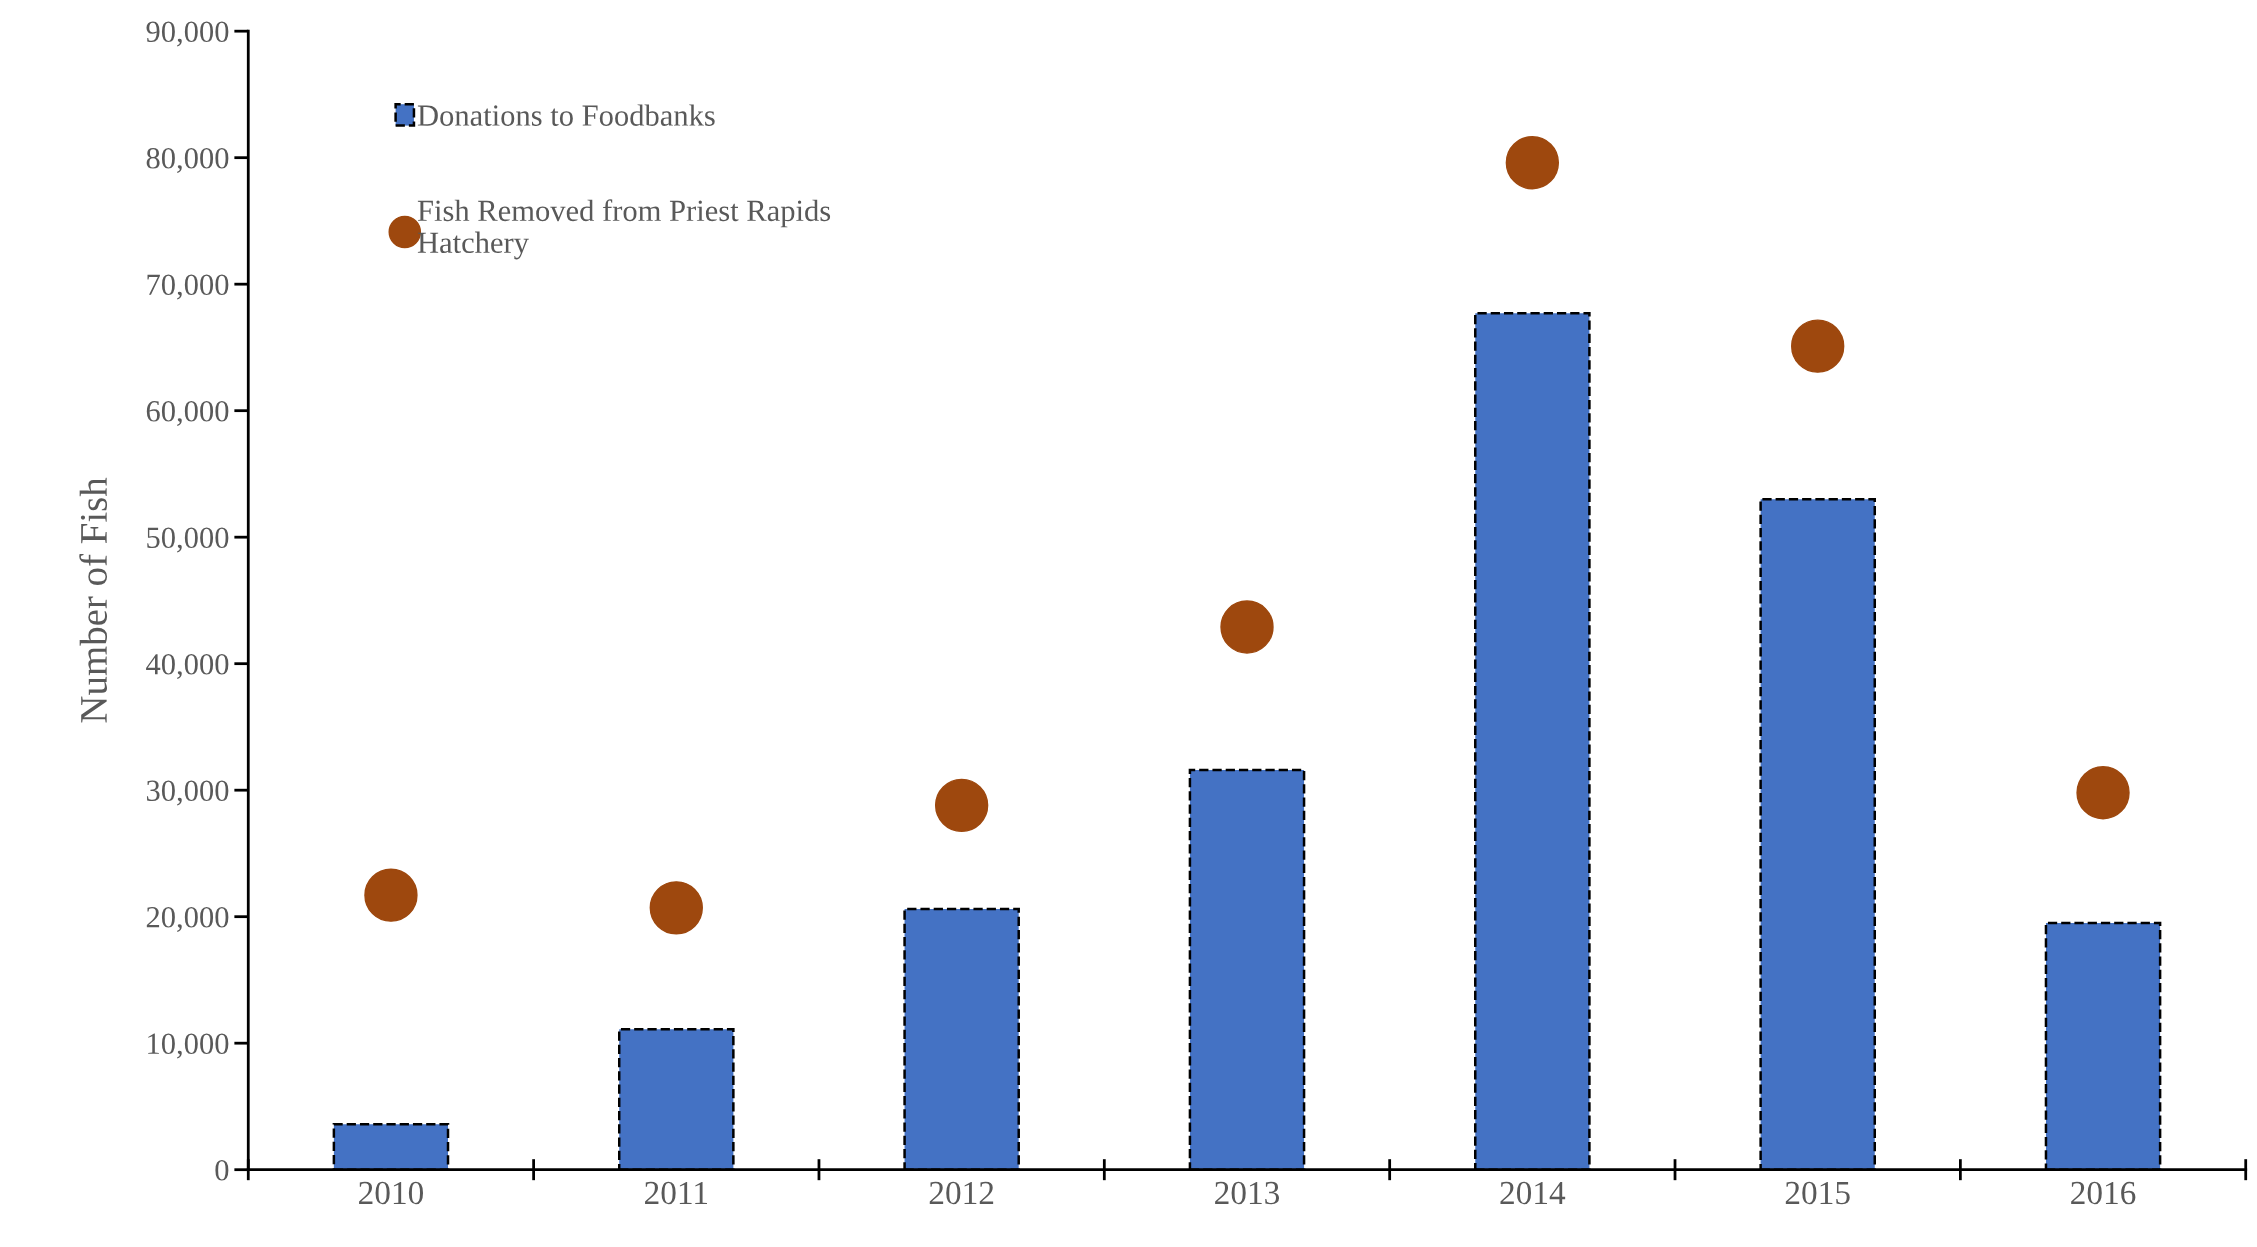 The height and width of the screenshot is (1247, 2257). Describe the element at coordinates (676, 1193) in the screenshot. I see `x-tick-label: 2011` at that location.